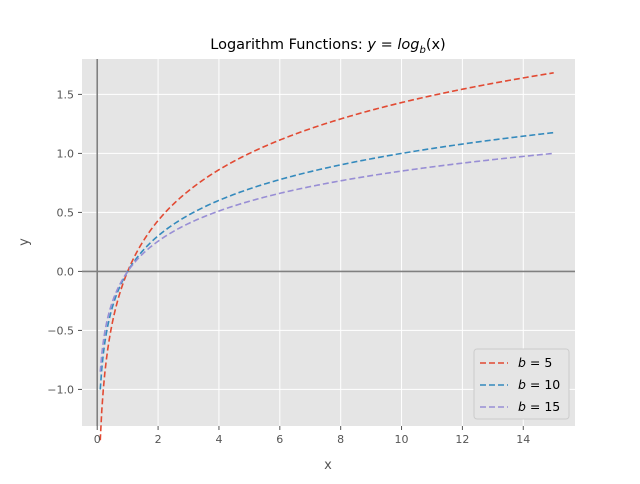 The height and width of the screenshot is (484, 640). I want to click on legend-box, so click(521, 384).